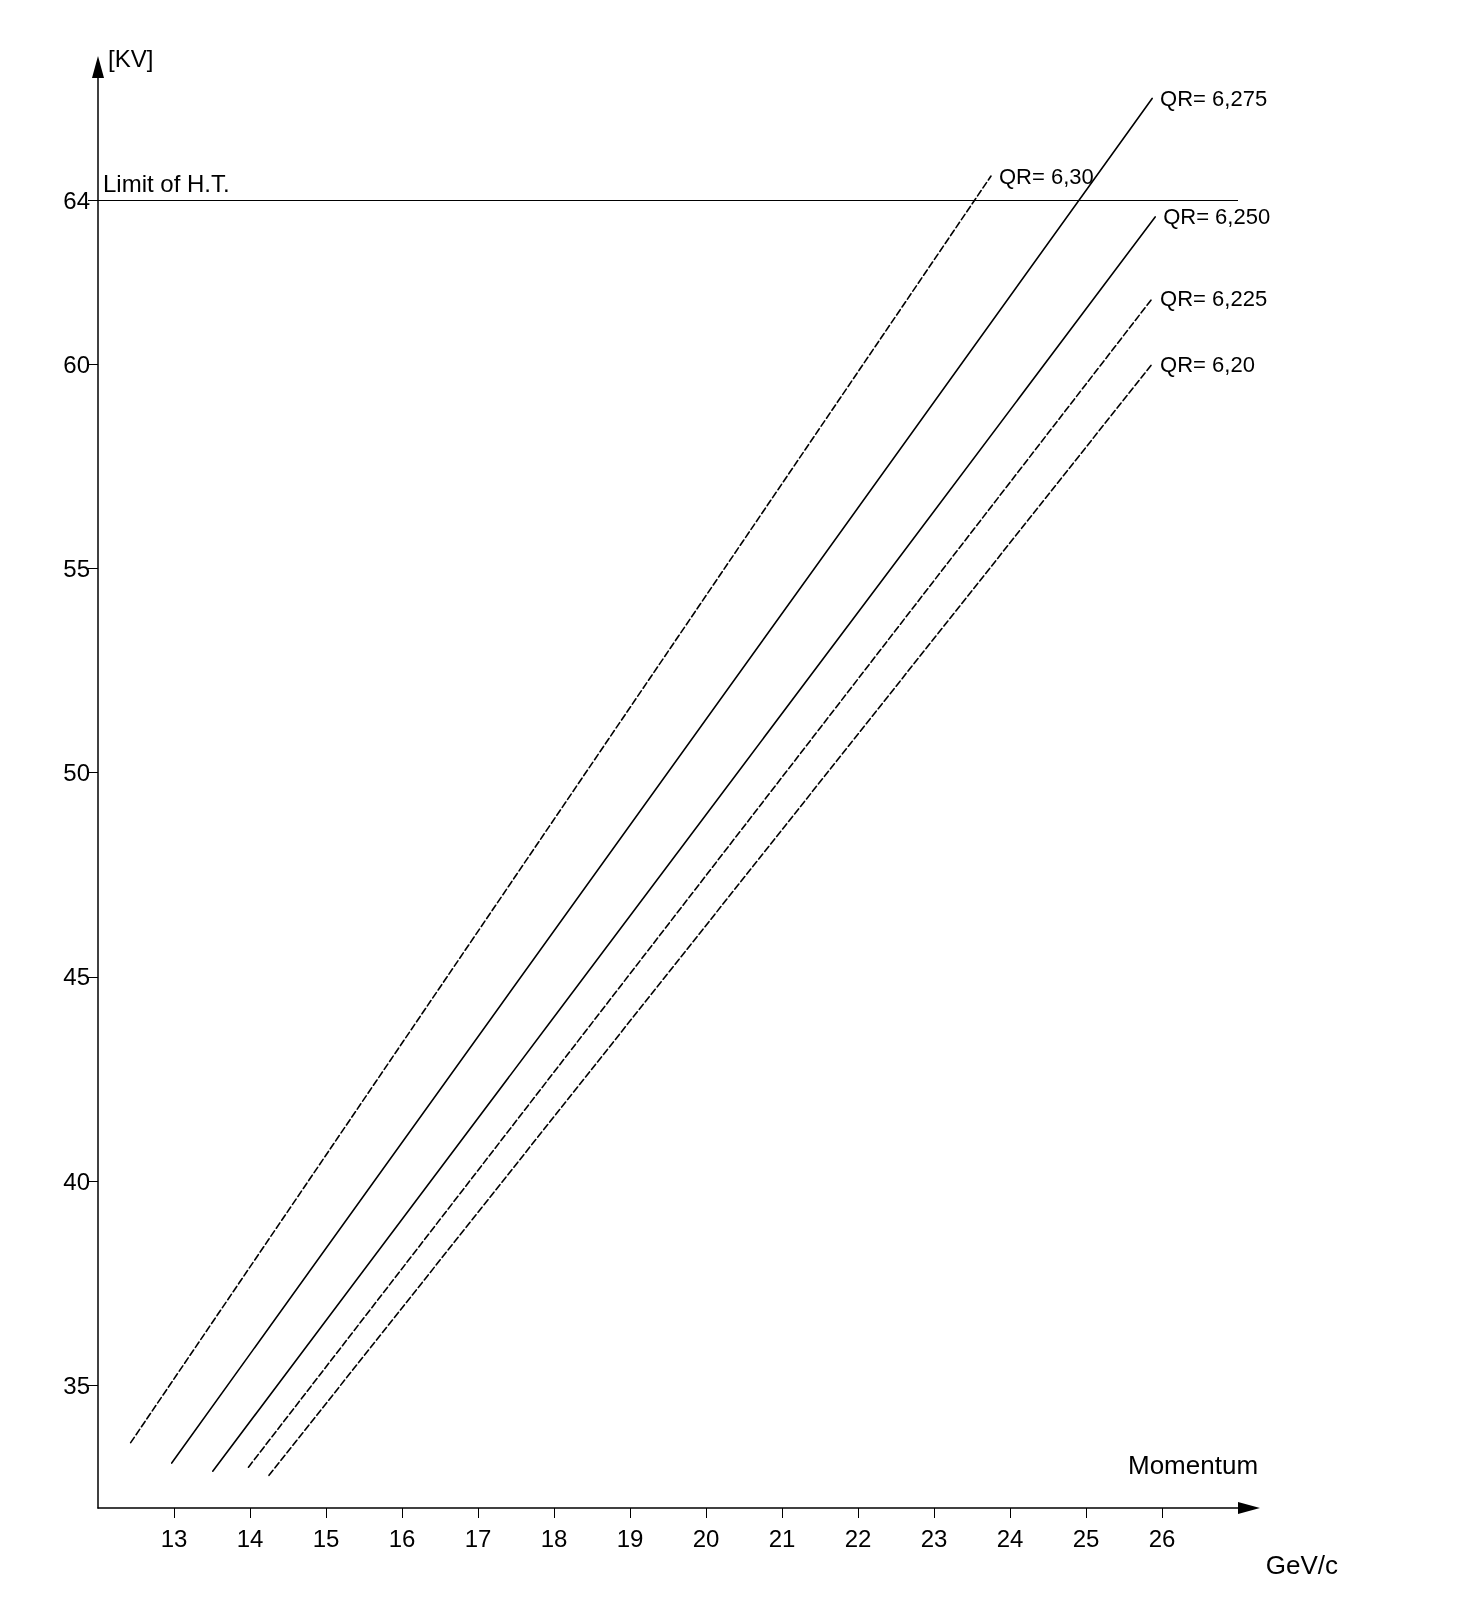 This screenshot has width=1472, height=1622. Describe the element at coordinates (554, 1538) in the screenshot. I see `x-tick-label: 18` at that location.